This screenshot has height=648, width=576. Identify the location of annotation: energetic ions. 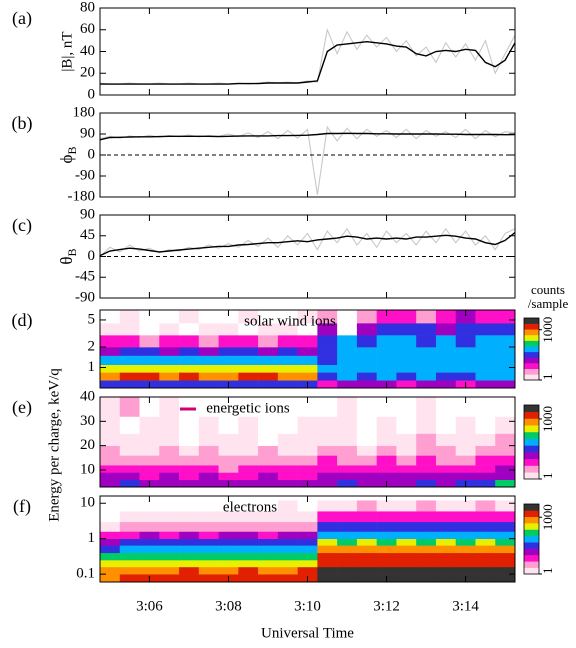
(248, 408).